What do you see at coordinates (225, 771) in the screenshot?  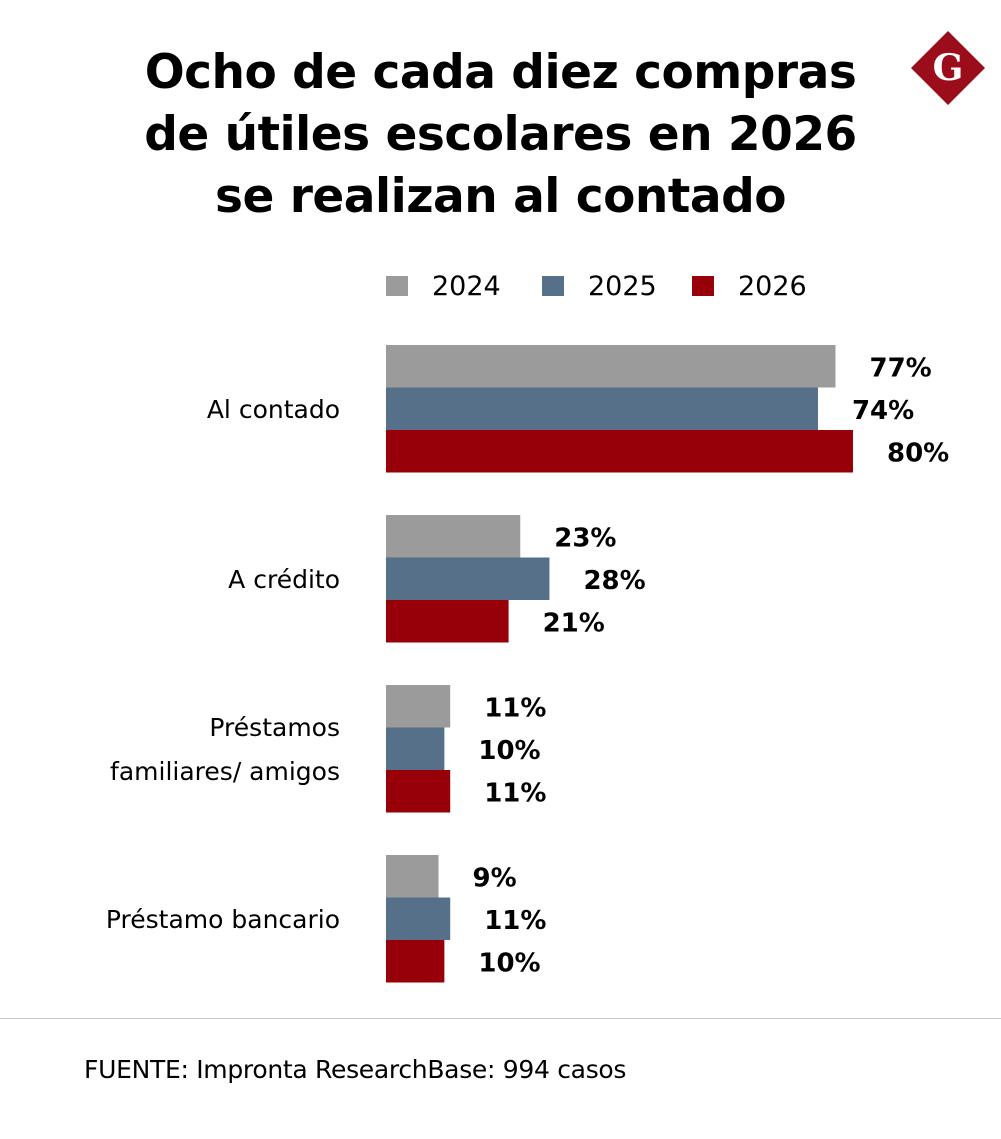 I see `category-label: familiares/ amigos` at bounding box center [225, 771].